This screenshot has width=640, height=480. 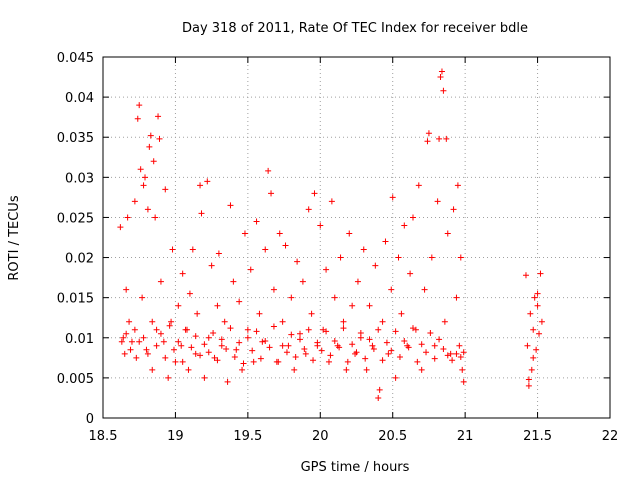 I want to click on y-tick-label: 0.015, so click(x=75, y=299).